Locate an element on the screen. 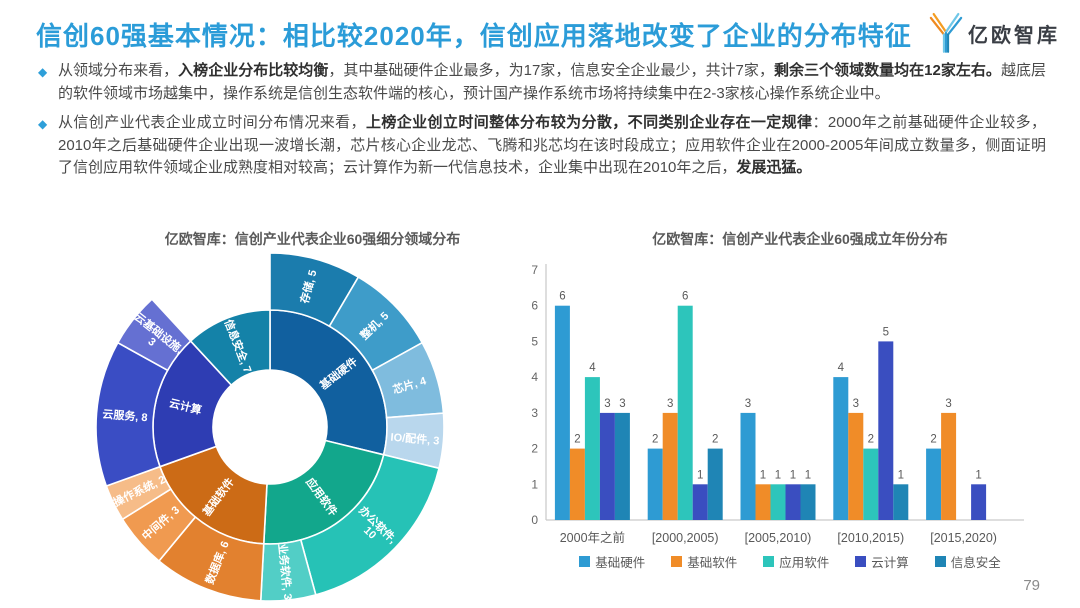  bar-云计算-[2005,2010) is located at coordinates (793, 502).